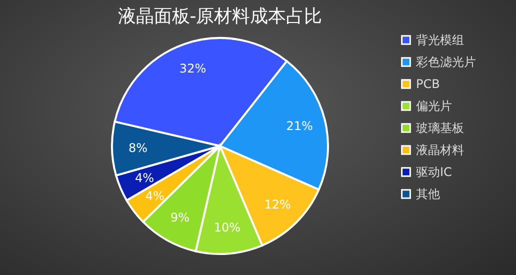  I want to click on legend-label: 液晶材料, so click(440, 150).